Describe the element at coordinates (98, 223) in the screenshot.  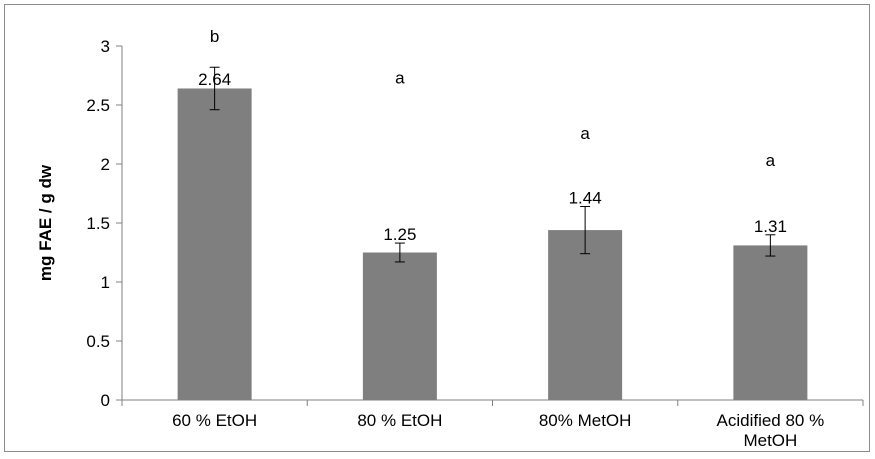
I see `y-tick-label: 1.5` at that location.